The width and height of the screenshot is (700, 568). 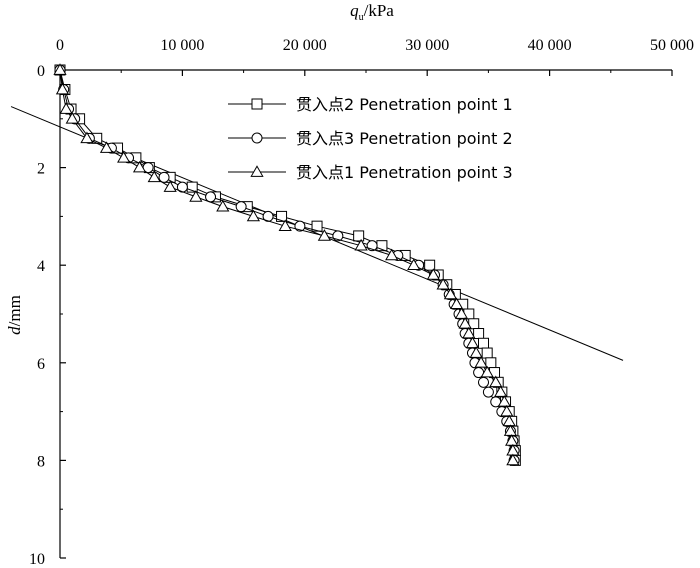 What do you see at coordinates (379, 10) in the screenshot?
I see `x-axis-title-unit: /kPa` at bounding box center [379, 10].